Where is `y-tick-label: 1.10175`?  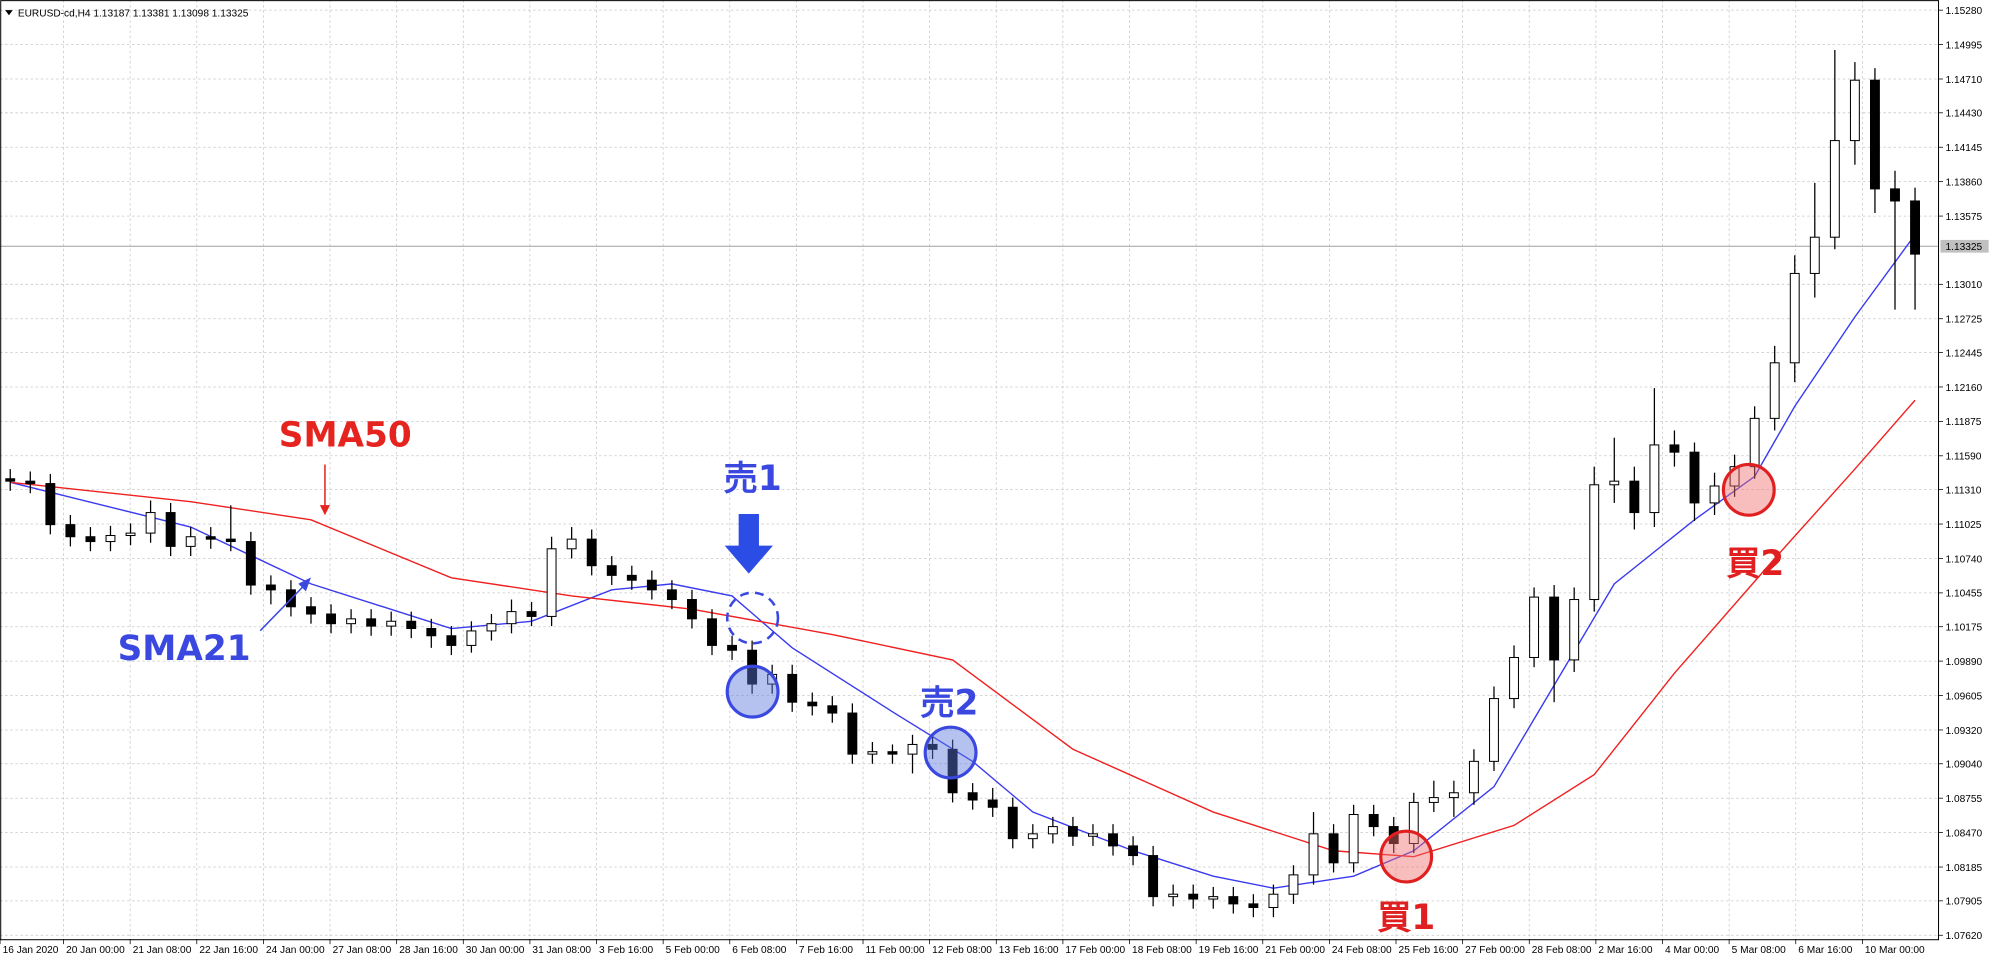
y-tick-label: 1.10175 is located at coordinates (1964, 628).